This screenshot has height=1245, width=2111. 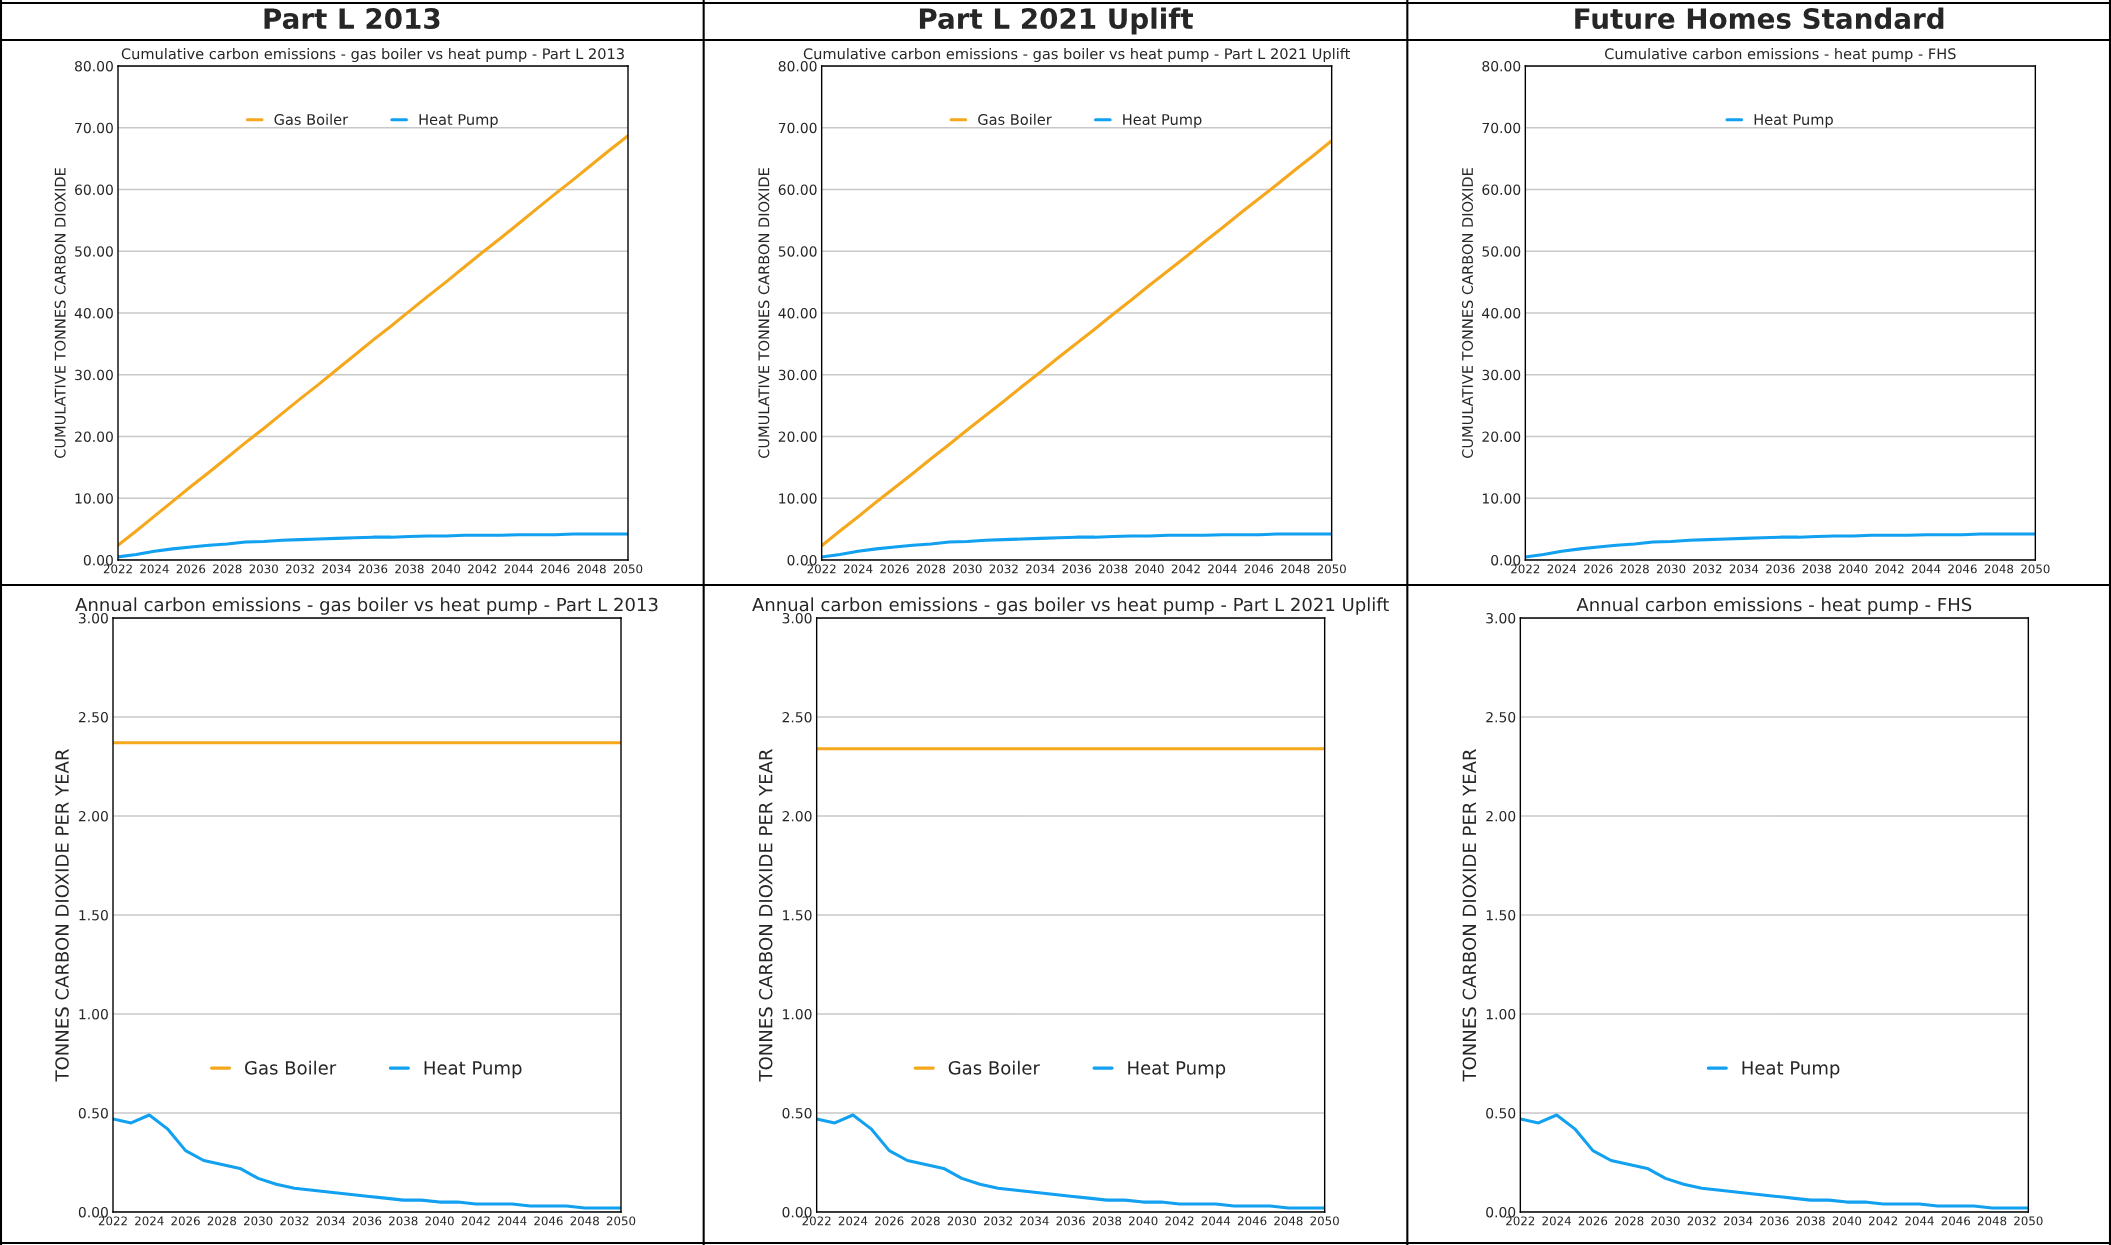 I want to click on line-series, so click(x=373, y=340).